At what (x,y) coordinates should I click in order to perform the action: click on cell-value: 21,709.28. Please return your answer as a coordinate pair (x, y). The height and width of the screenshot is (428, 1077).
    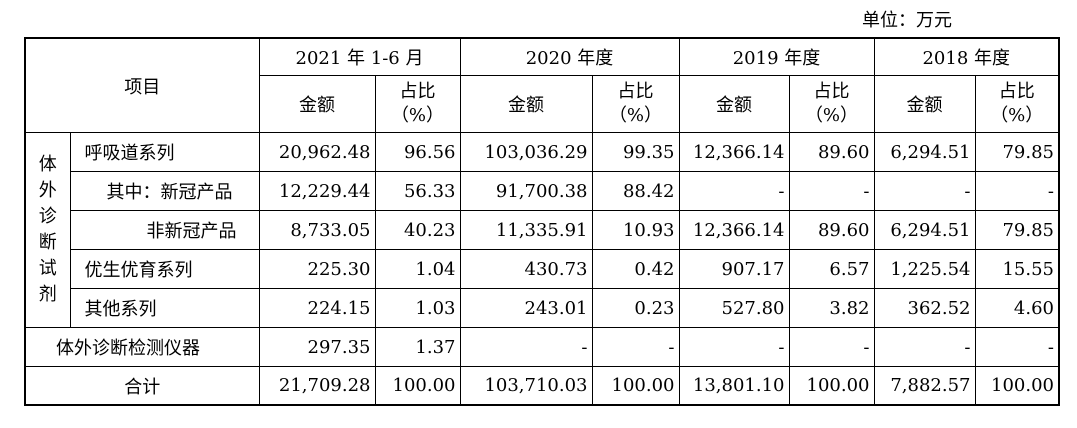
    Looking at the image, I should click on (317, 386).